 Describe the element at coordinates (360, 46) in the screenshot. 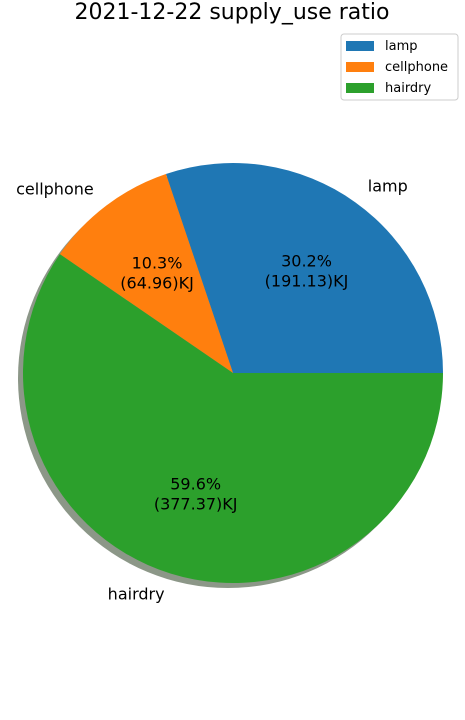

I see `legend-swatch-lamp` at that location.